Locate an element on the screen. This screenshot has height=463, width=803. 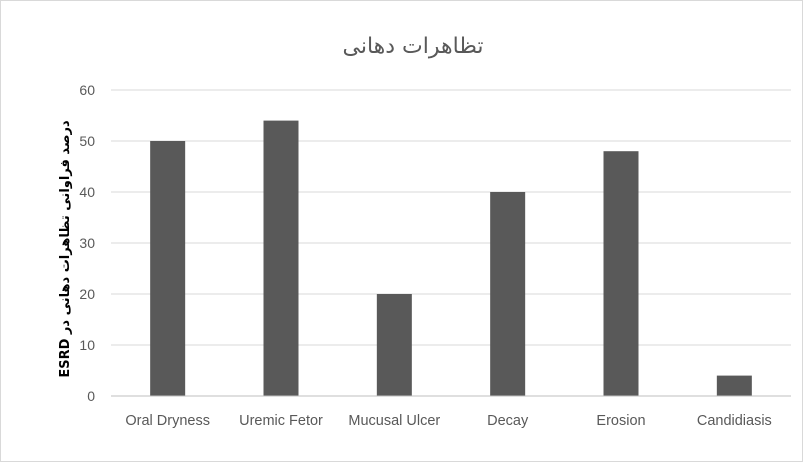
bar-uremic-fetor is located at coordinates (281, 258).